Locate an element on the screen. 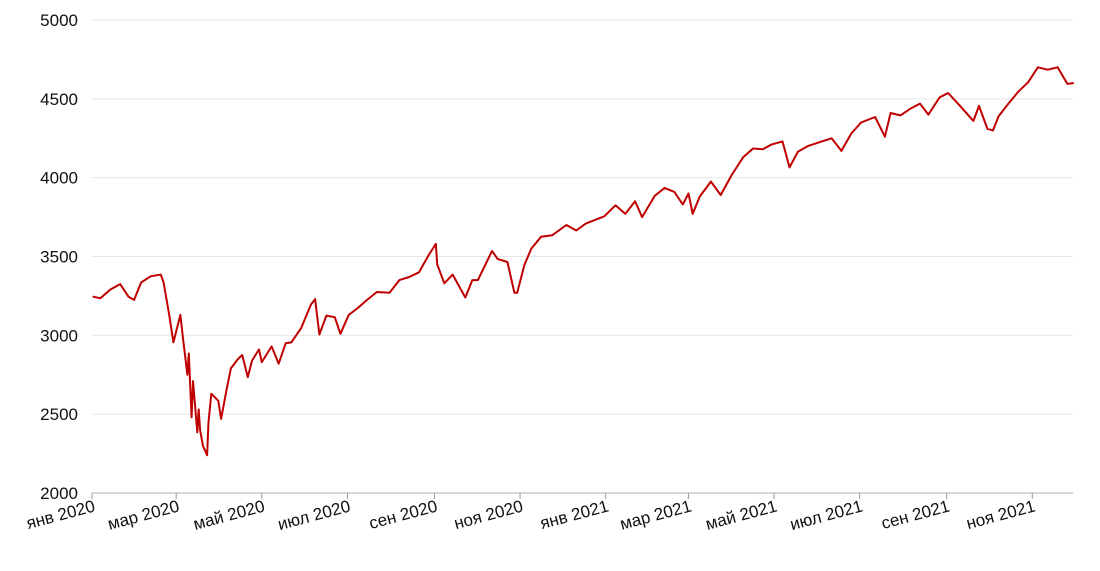  y-tick-label: 2500 is located at coordinates (59, 414).